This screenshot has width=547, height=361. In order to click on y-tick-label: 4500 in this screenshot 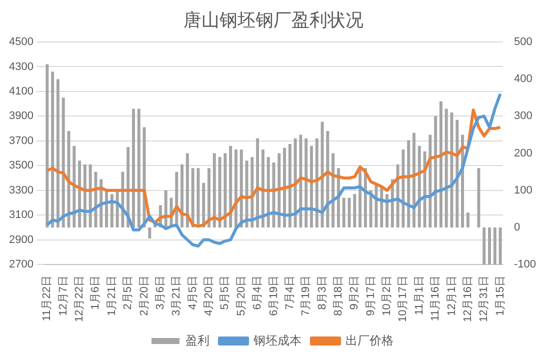, I will do `click(21, 42)`.